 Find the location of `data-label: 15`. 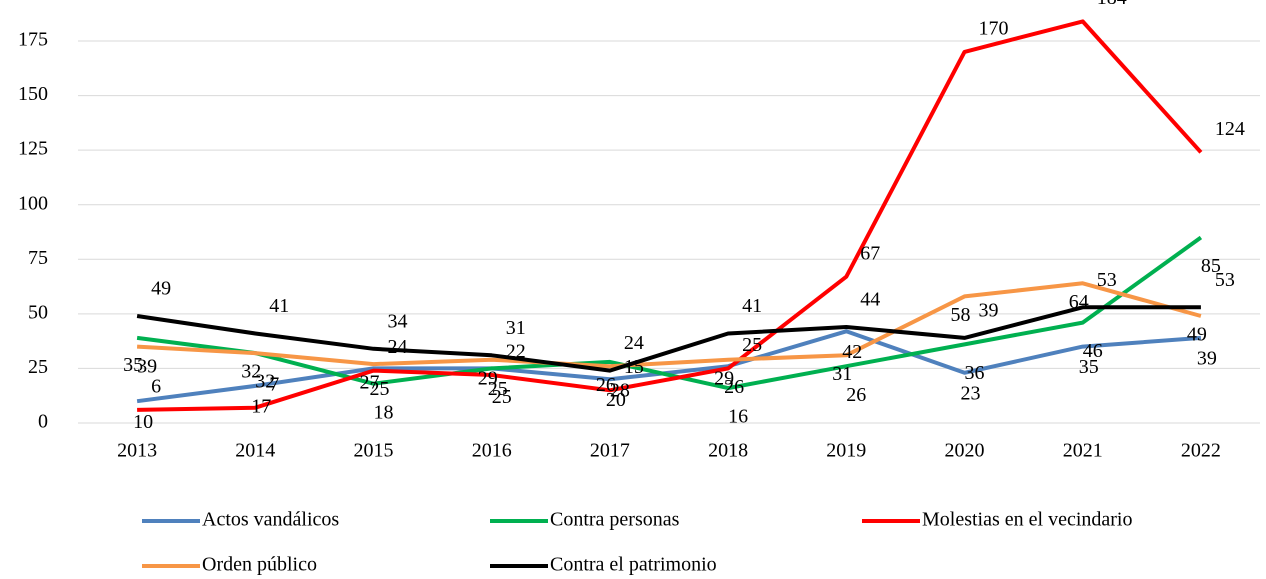

data-label: 15 is located at coordinates (634, 367).